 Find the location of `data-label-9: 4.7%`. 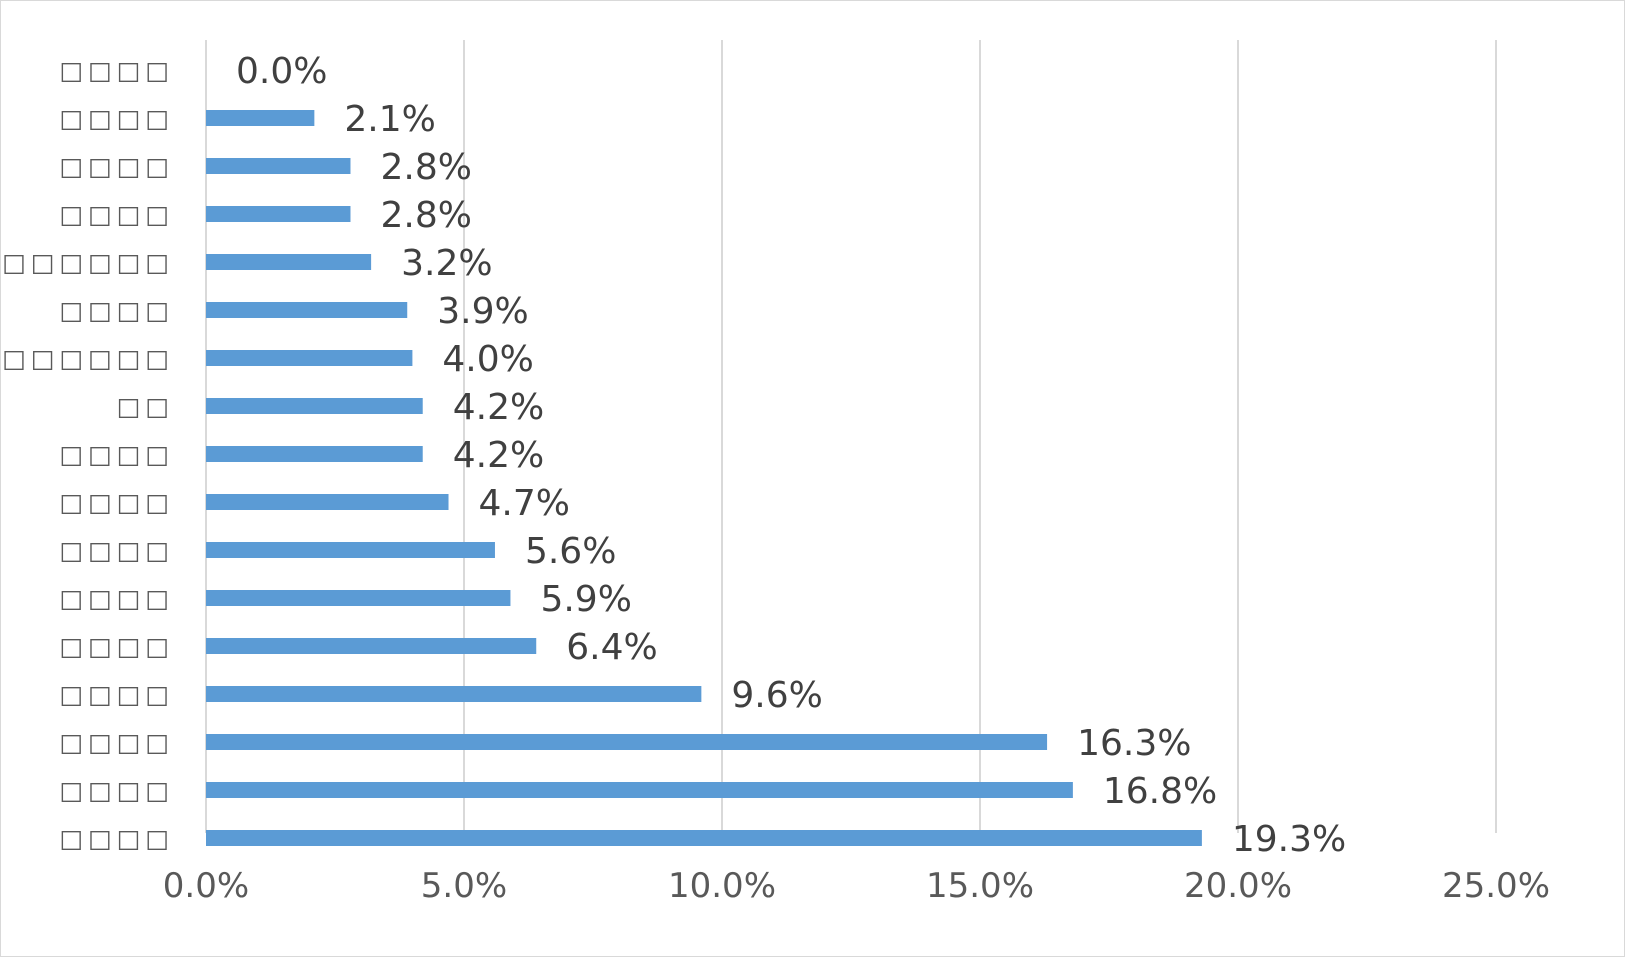

data-label-9: 4.7% is located at coordinates (524, 503).